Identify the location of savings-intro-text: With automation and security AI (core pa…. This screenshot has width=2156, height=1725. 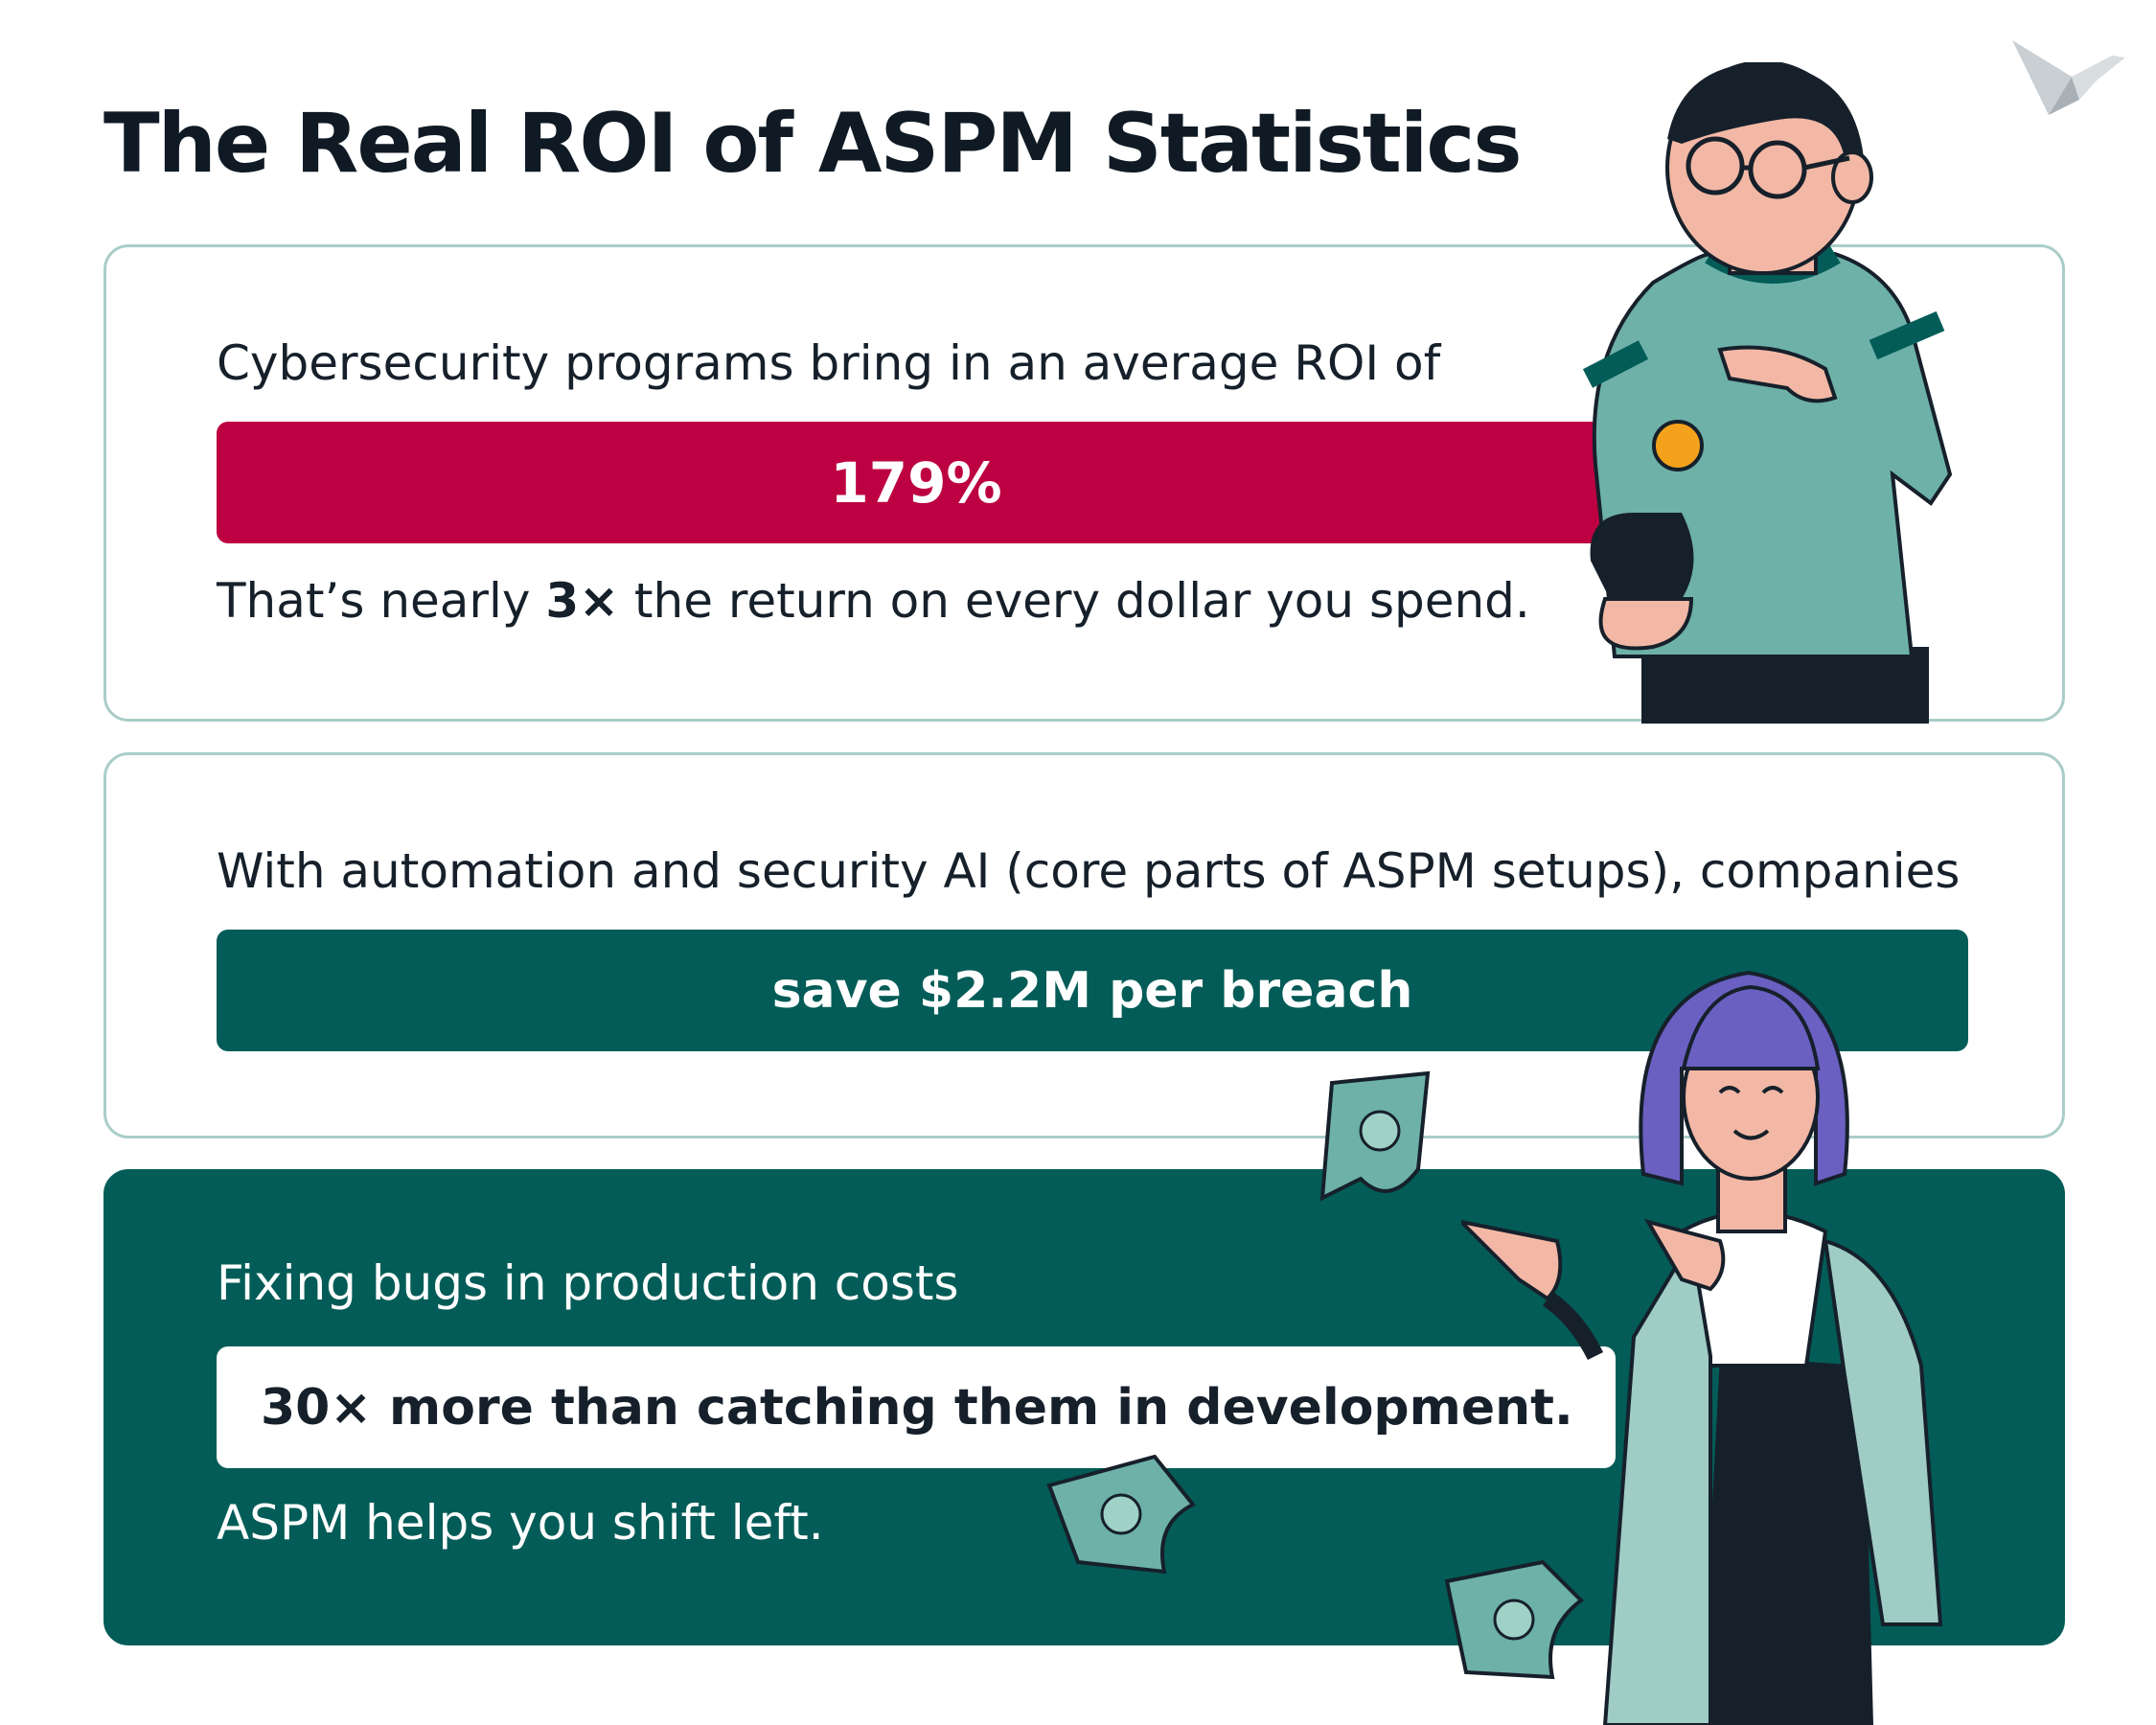
(1089, 871).